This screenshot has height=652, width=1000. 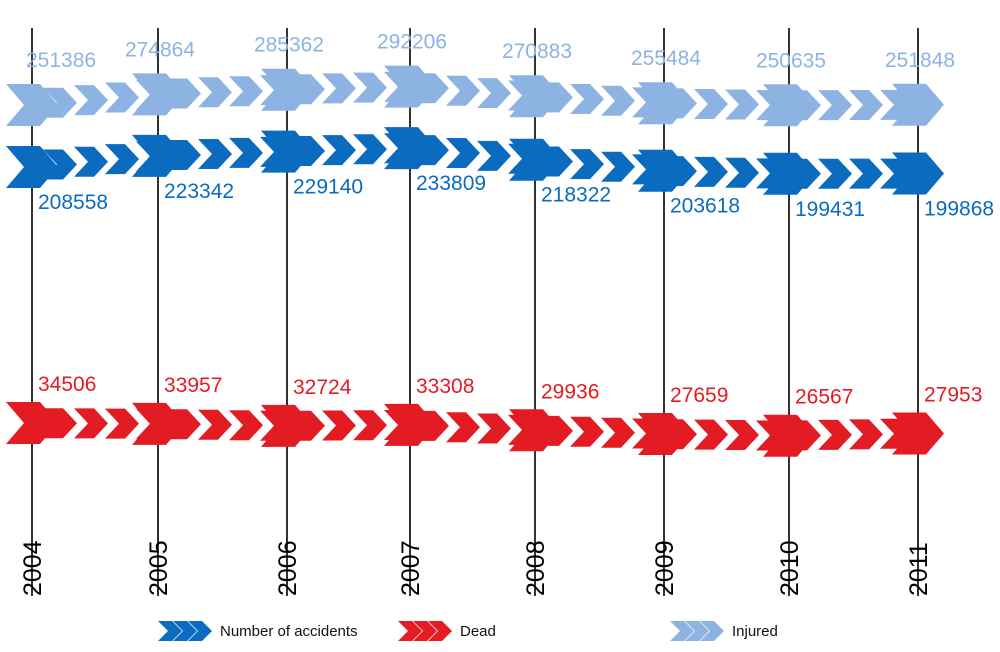 I want to click on year-label: 2004, so click(x=33, y=568).